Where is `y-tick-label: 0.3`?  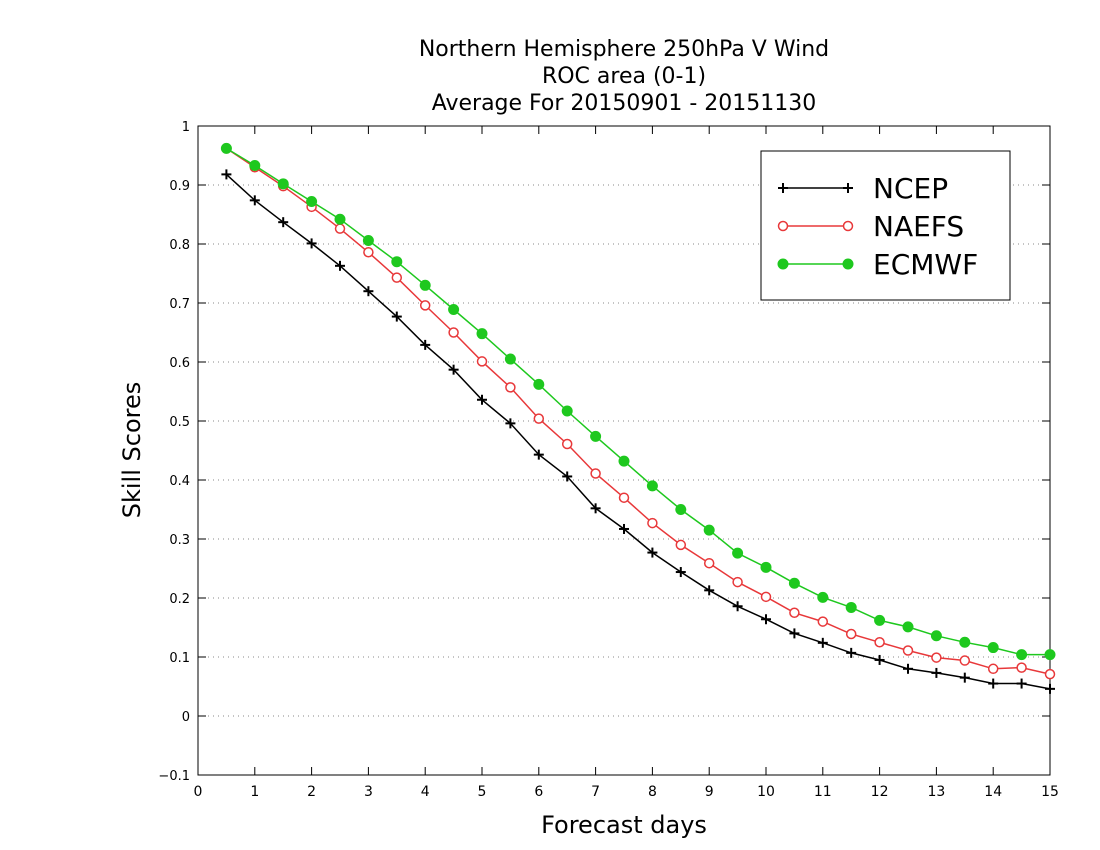 y-tick-label: 0.3 is located at coordinates (179, 540).